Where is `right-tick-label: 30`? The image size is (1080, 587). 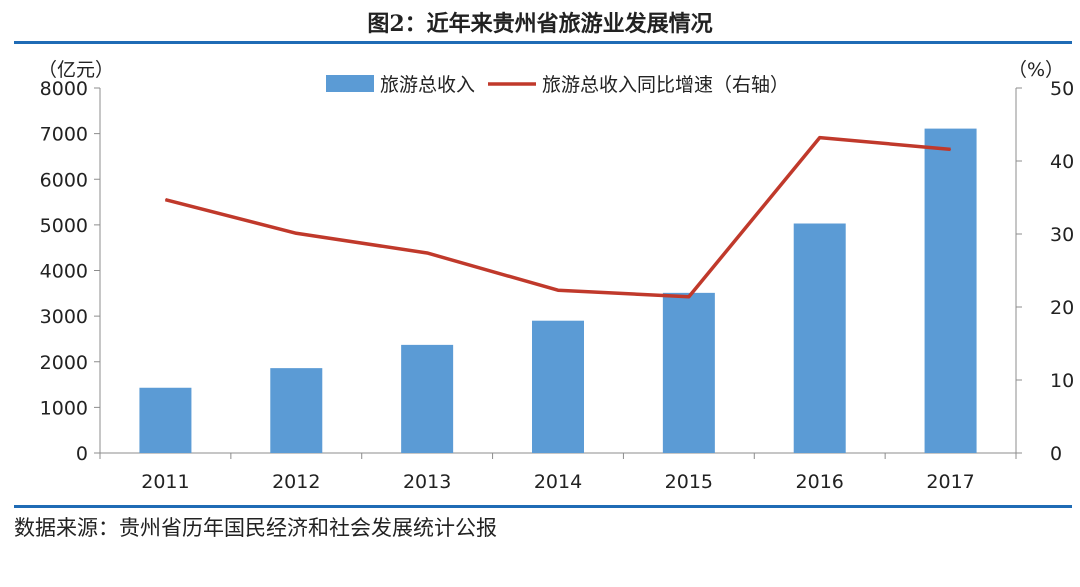 right-tick-label: 30 is located at coordinates (1062, 235).